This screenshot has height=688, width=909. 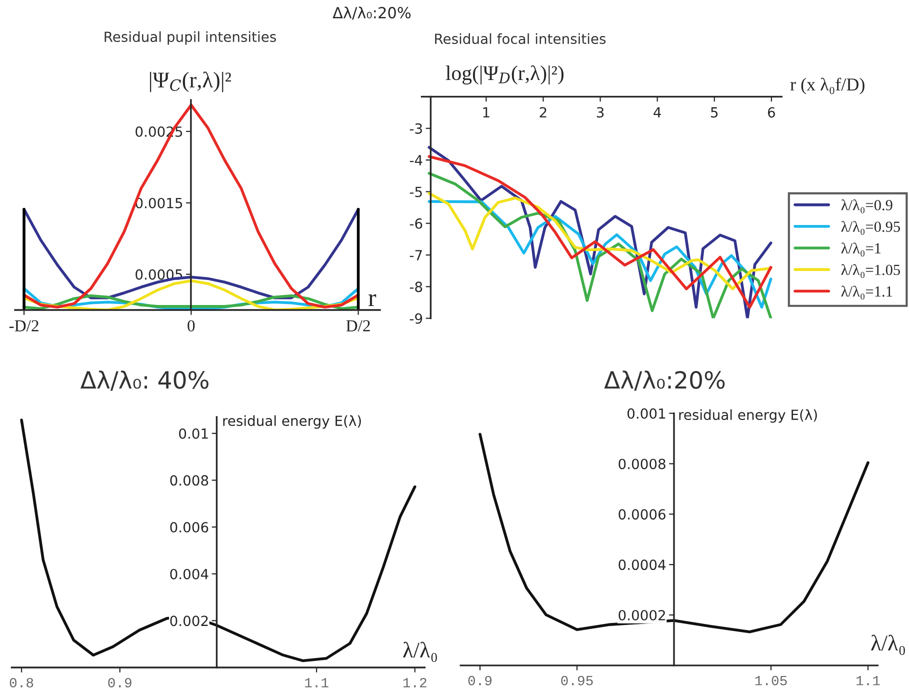 I want to click on y-tick-label: 0.008, so click(x=189, y=480).